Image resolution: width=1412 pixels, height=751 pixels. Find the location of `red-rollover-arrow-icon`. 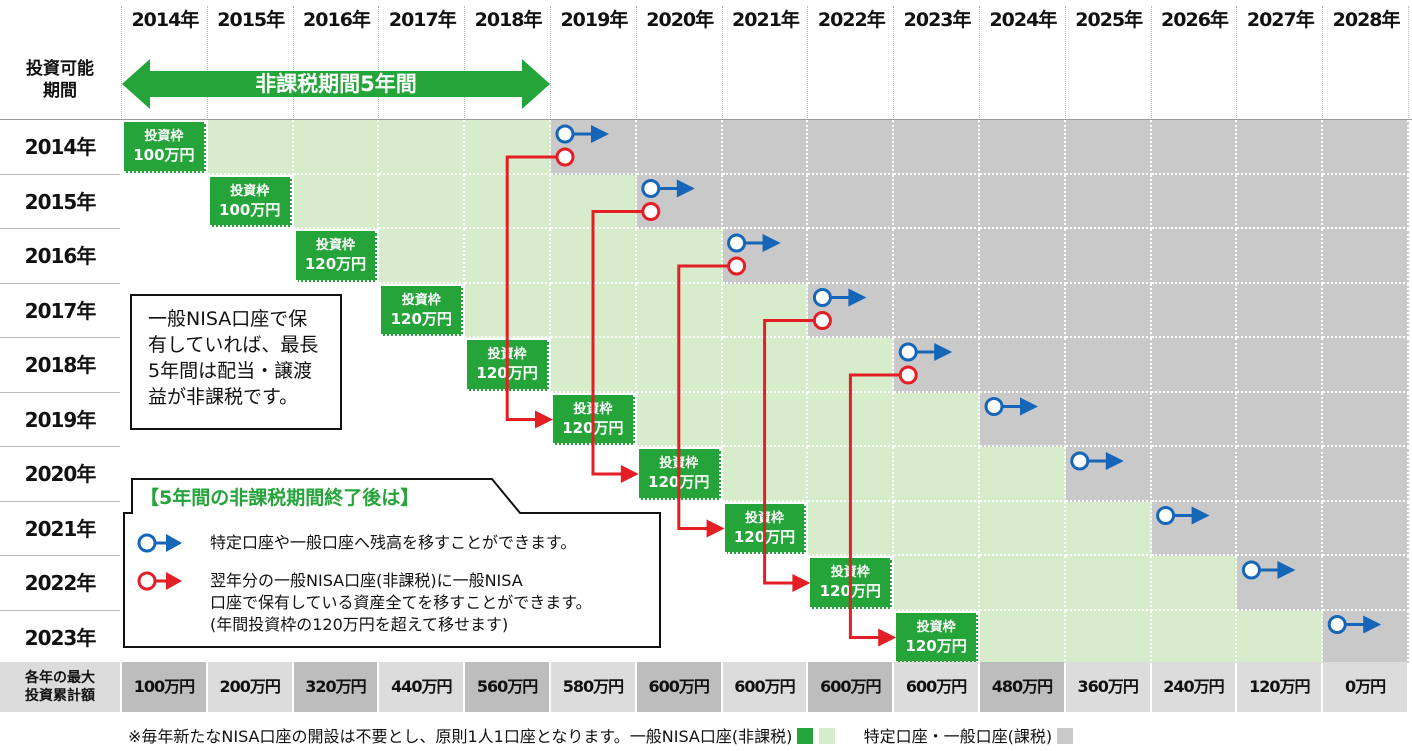

red-rollover-arrow-icon is located at coordinates (159, 581).